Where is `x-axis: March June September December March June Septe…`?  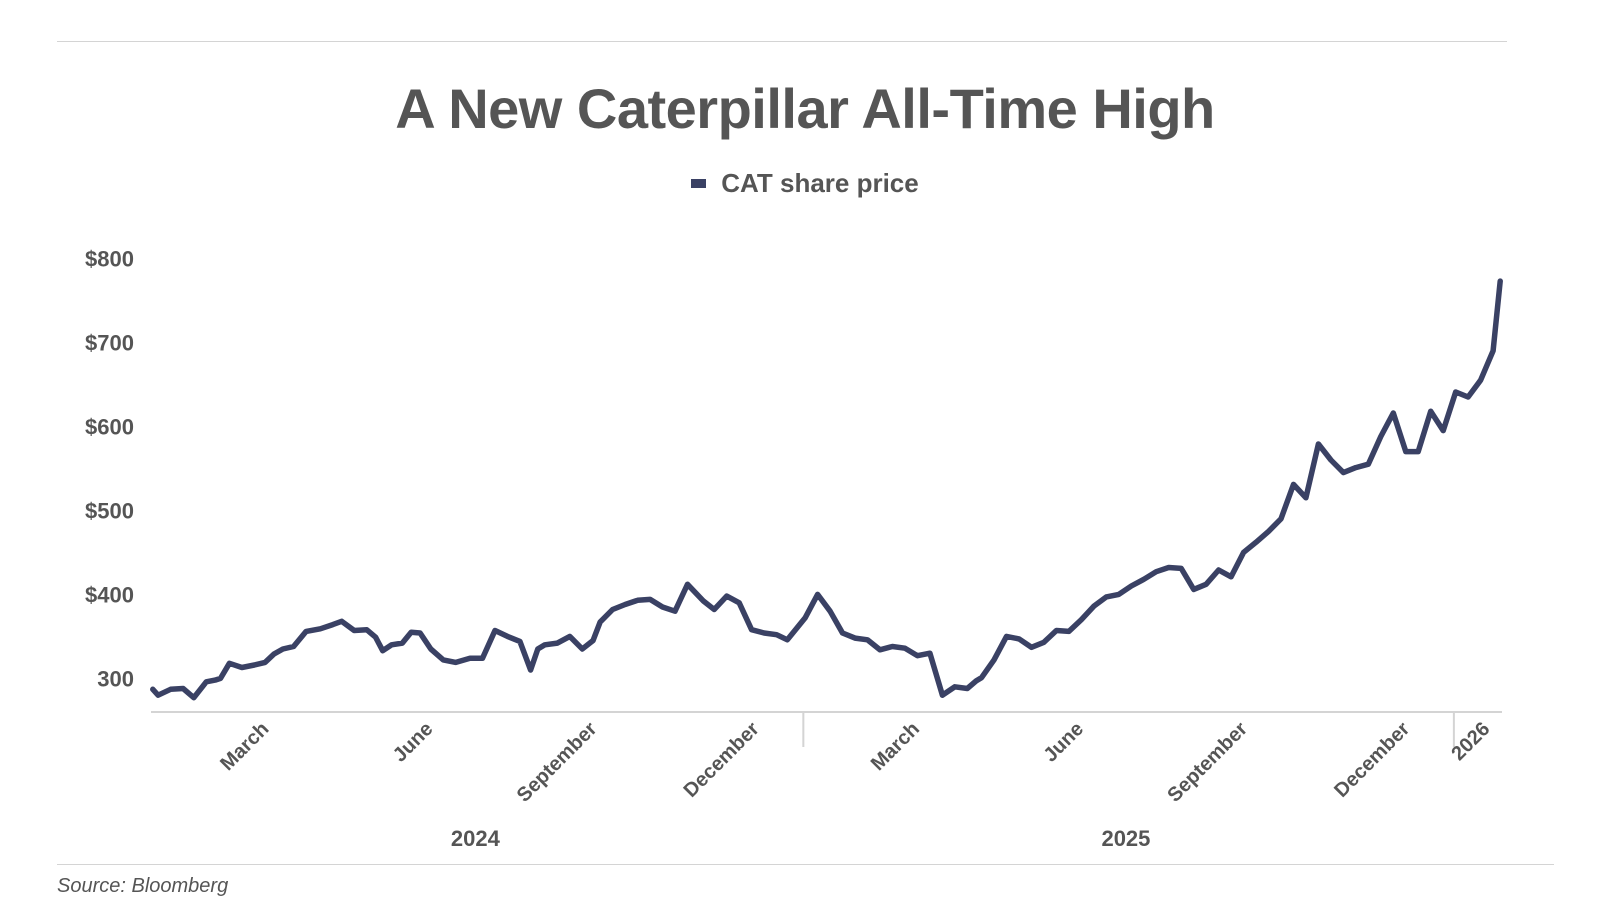 x-axis: March June September December March June Septe… is located at coordinates (826, 781).